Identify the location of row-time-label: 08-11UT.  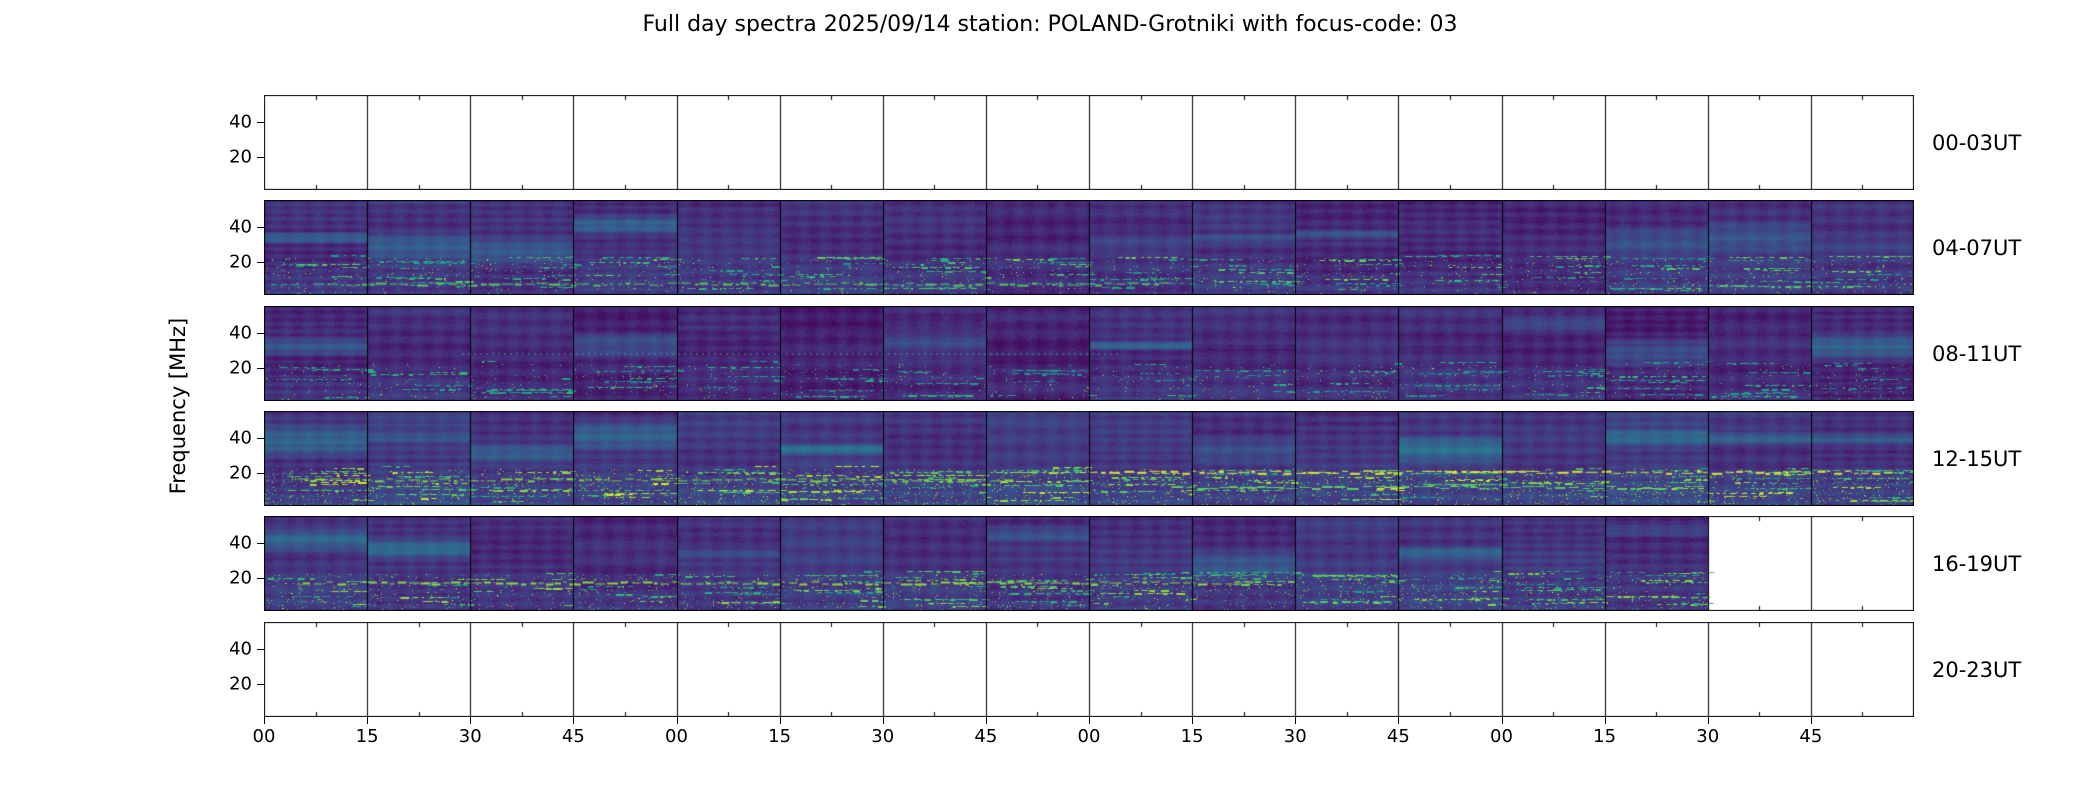
(1977, 353).